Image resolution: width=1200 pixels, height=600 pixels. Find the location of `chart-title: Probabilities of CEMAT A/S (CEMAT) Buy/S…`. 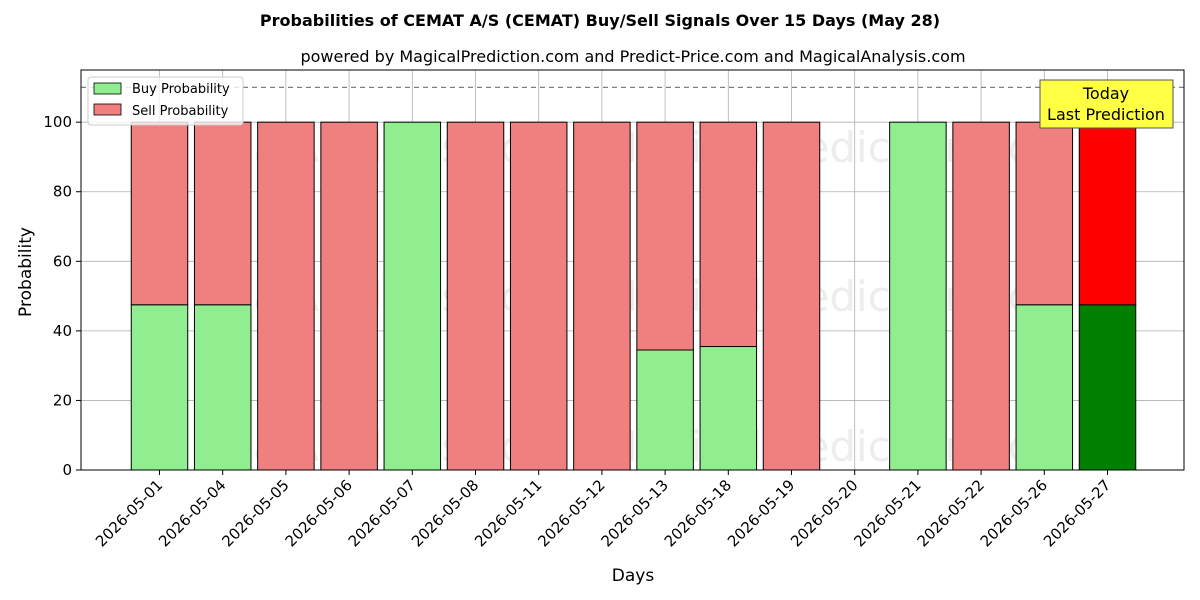

chart-title: Probabilities of CEMAT A/S (CEMAT) Buy/S… is located at coordinates (600, 20).